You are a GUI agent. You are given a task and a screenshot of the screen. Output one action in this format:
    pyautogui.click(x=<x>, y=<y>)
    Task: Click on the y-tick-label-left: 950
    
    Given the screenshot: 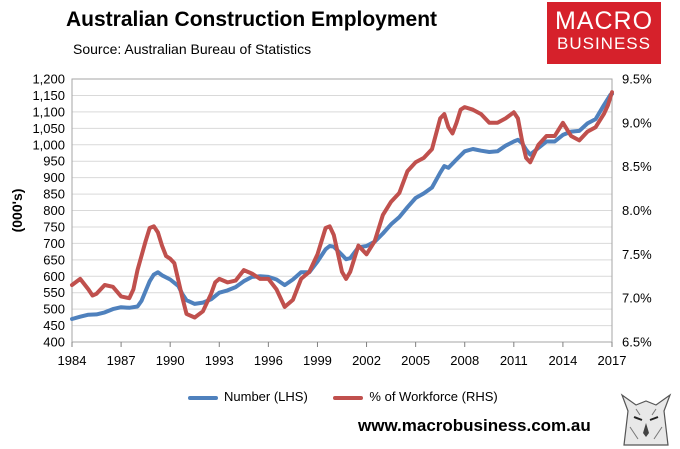 What is the action you would take?
    pyautogui.click(x=54, y=161)
    